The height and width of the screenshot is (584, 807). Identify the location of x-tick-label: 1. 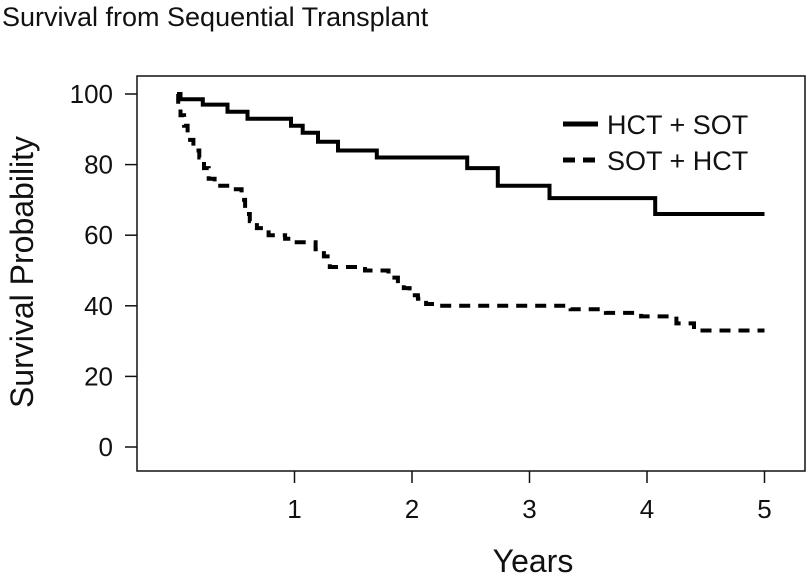
(294, 509).